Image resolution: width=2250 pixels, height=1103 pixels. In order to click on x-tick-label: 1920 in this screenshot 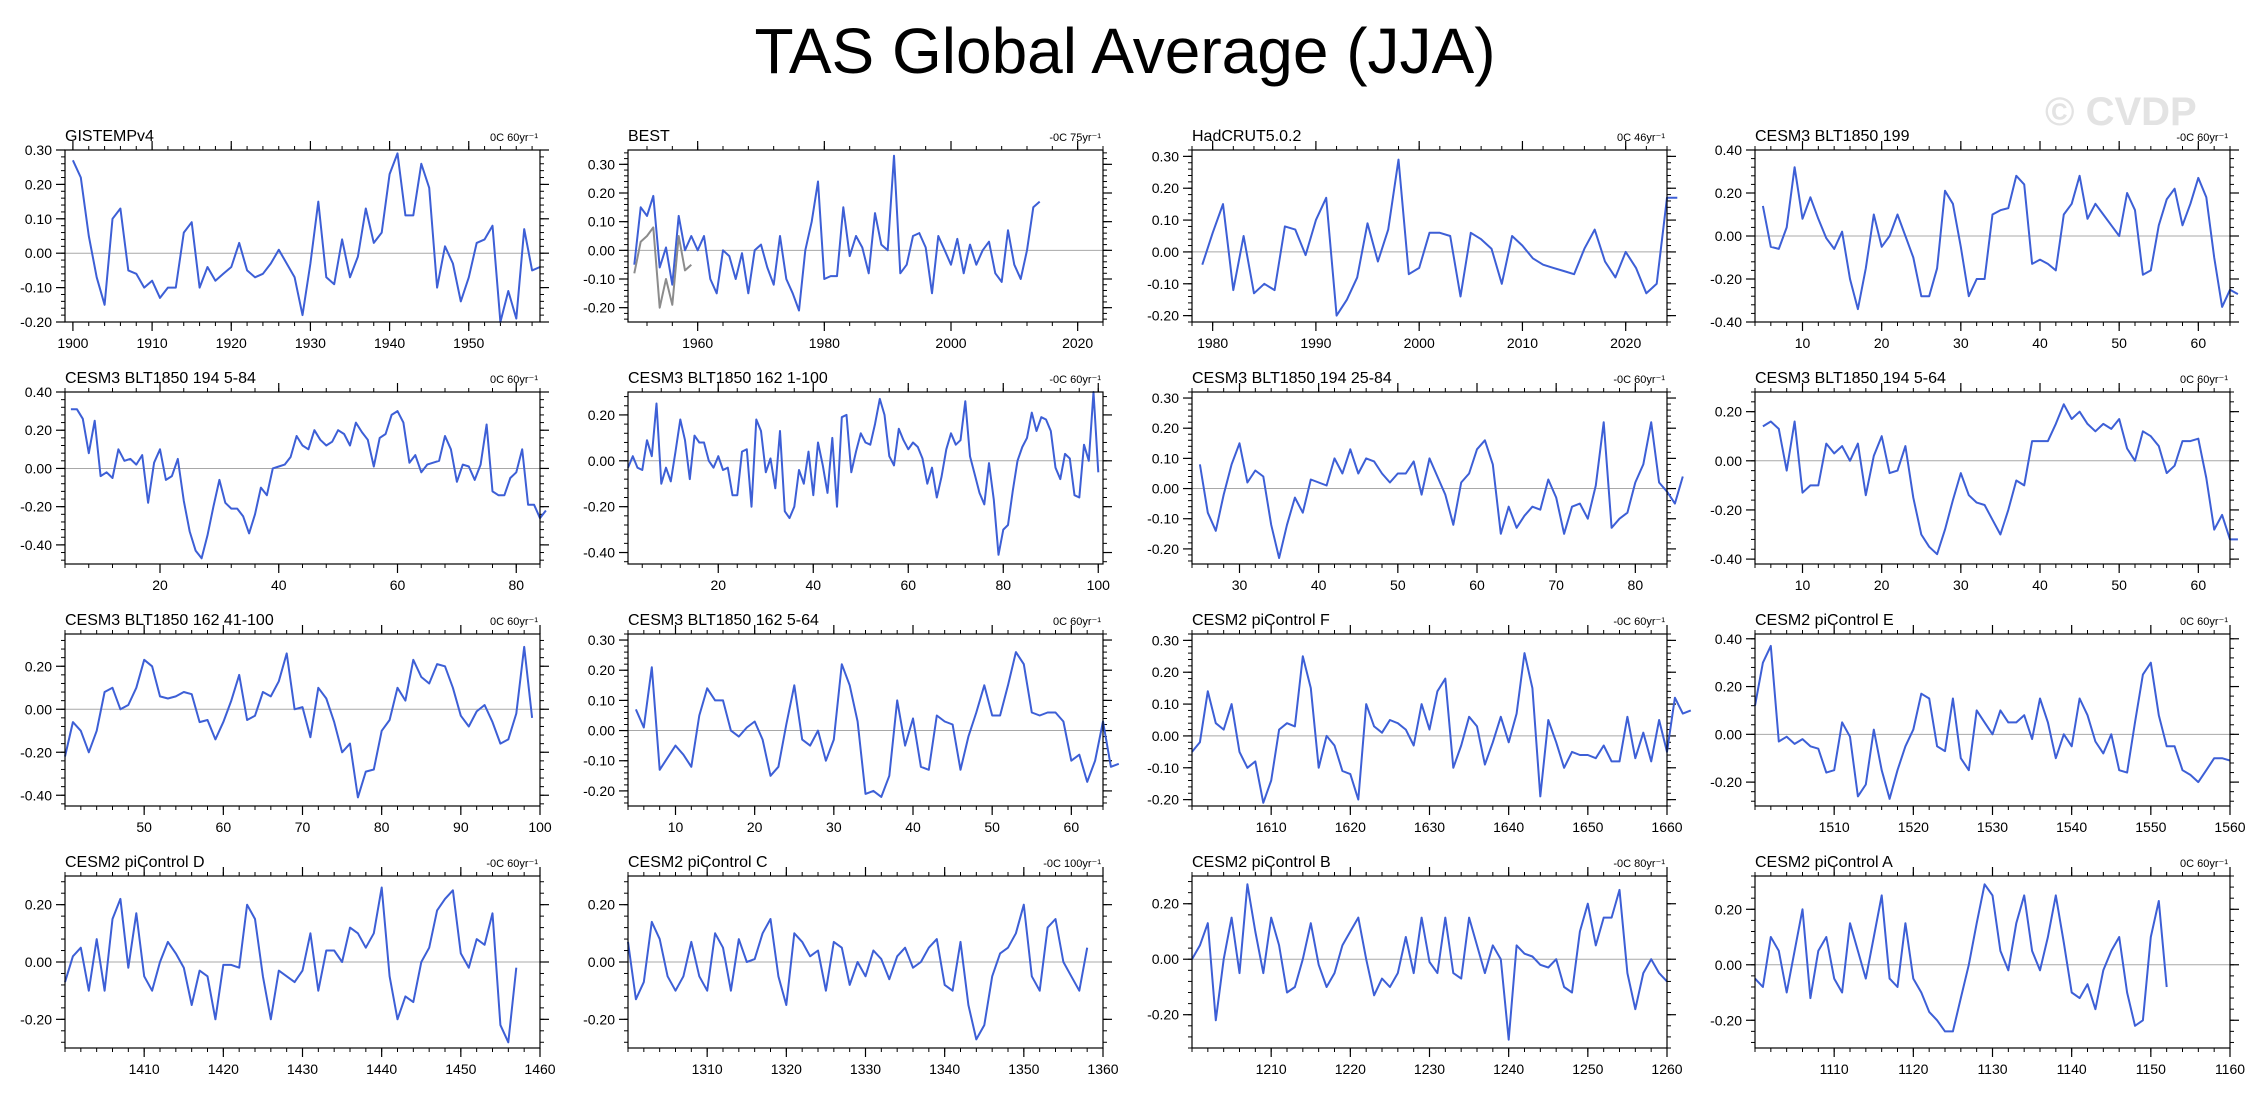, I will do `click(231, 343)`.